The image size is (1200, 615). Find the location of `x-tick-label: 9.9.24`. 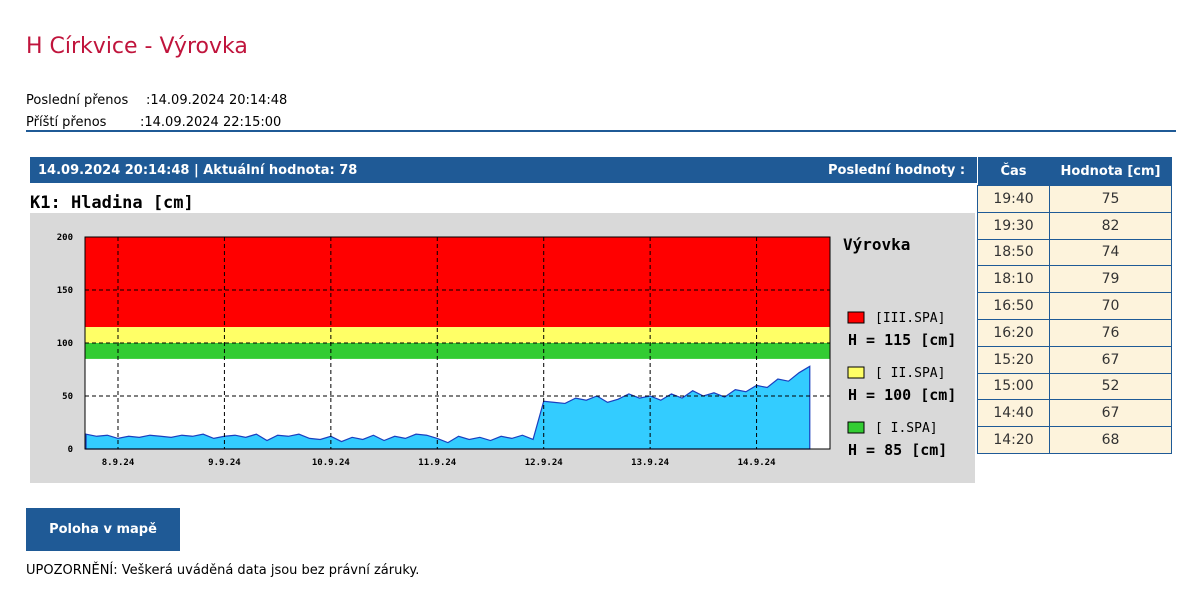

x-tick-label: 9.9.24 is located at coordinates (224, 463).